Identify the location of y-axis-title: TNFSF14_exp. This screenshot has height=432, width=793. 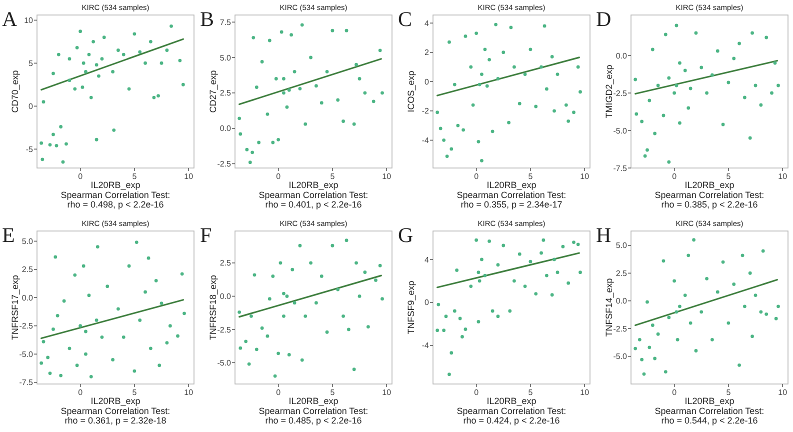
(609, 307).